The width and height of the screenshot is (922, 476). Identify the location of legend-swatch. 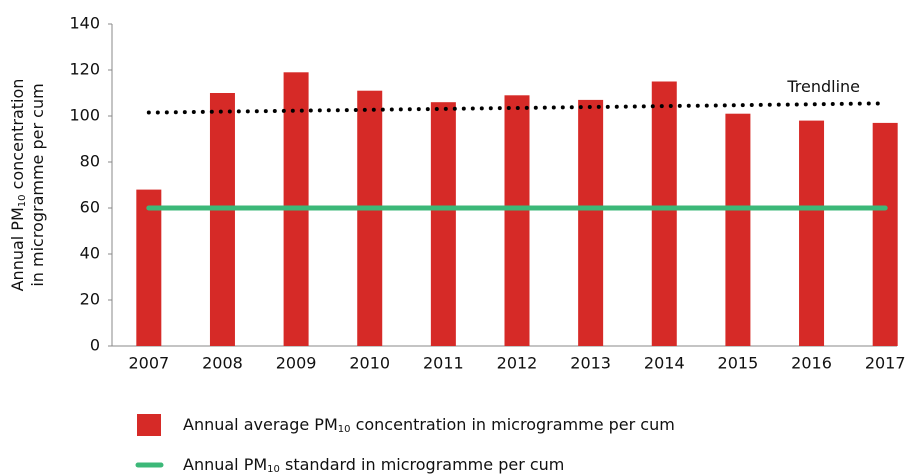
(149, 425).